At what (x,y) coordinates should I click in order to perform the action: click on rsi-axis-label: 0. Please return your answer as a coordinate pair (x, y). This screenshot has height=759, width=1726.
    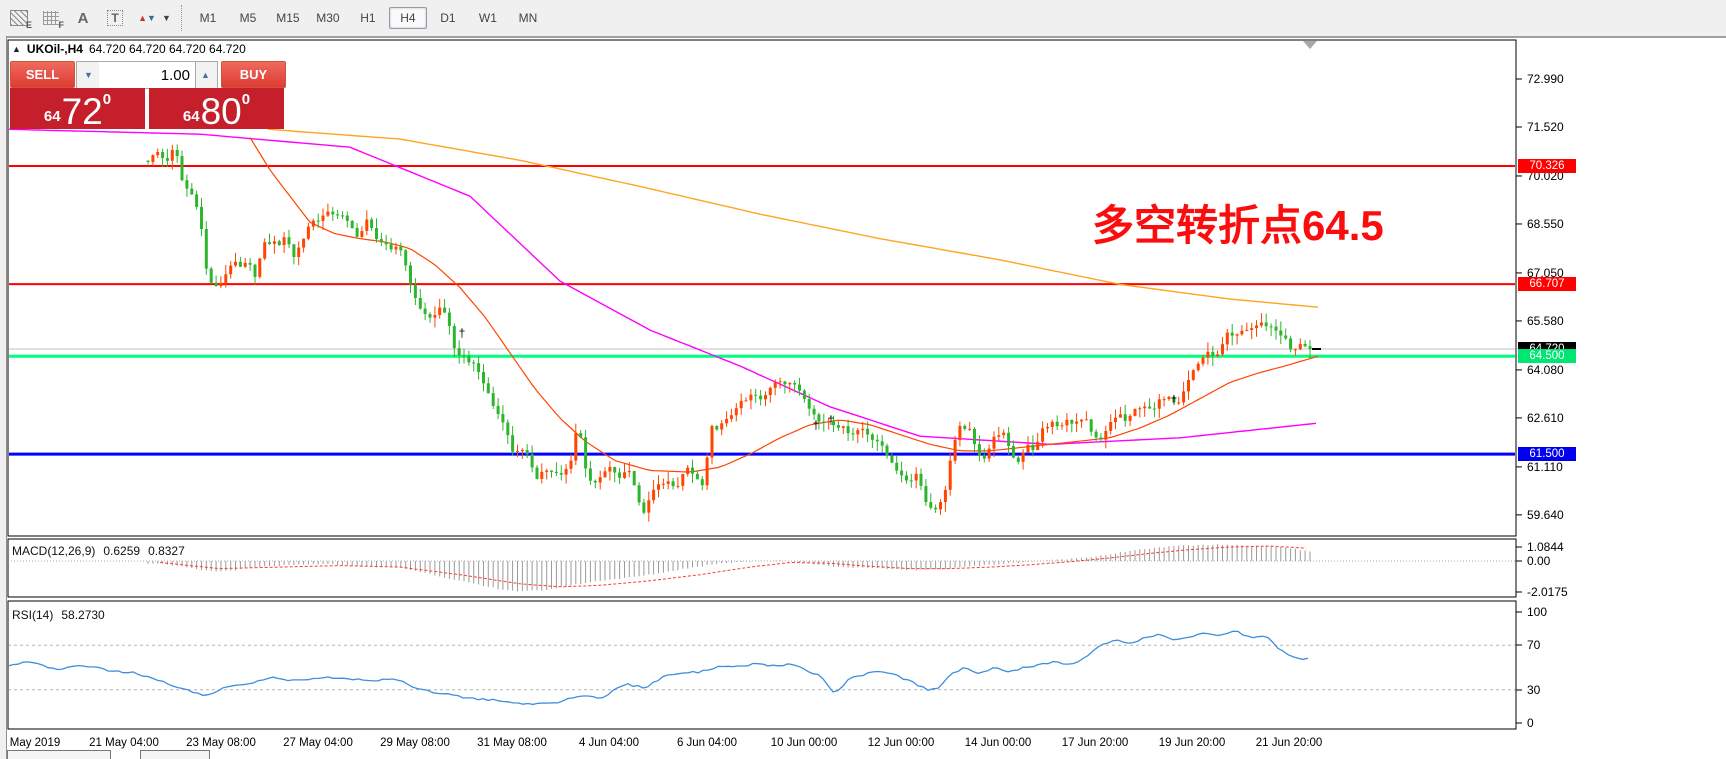
    Looking at the image, I should click on (1530, 723).